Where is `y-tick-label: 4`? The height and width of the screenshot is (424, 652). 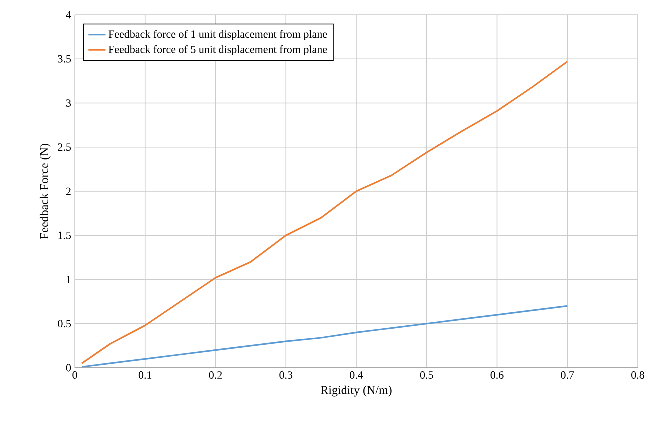
y-tick-label: 4 is located at coordinates (69, 15).